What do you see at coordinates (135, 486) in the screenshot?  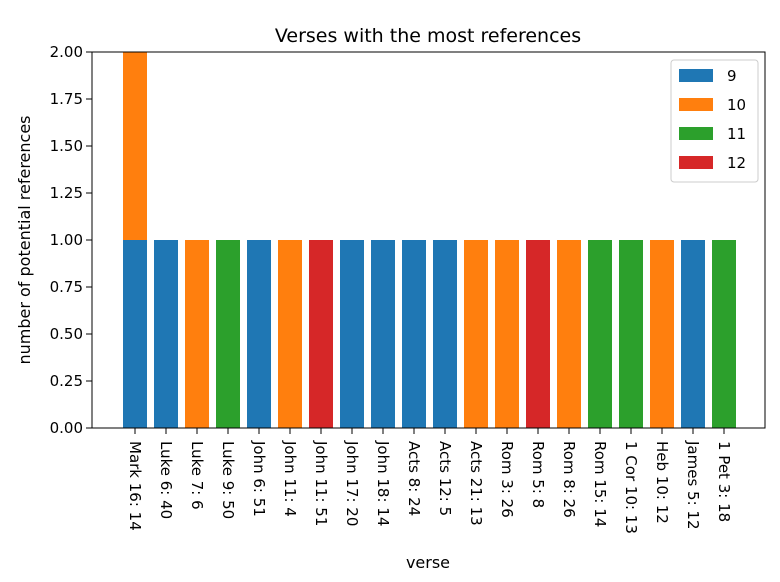 I see `x-tick-label: Mark 16: 14` at bounding box center [135, 486].